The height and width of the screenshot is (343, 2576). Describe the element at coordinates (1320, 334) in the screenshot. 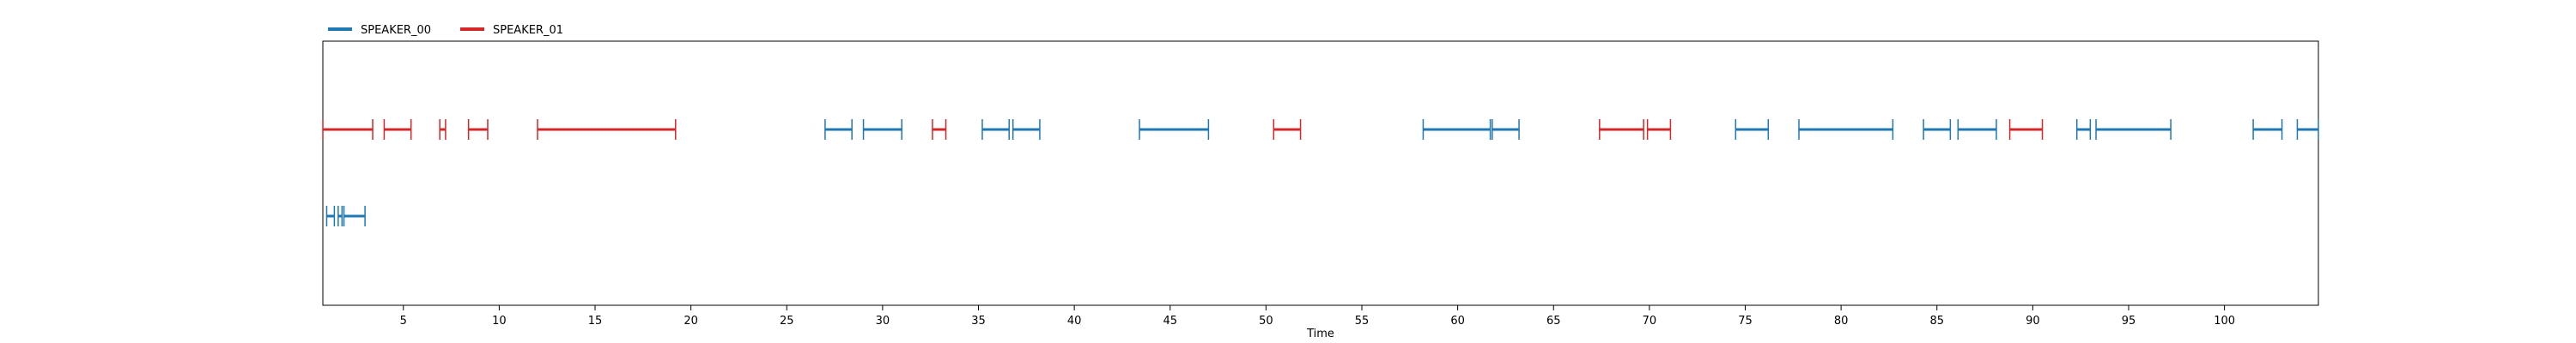

I see `x-axis-label: Time` at that location.